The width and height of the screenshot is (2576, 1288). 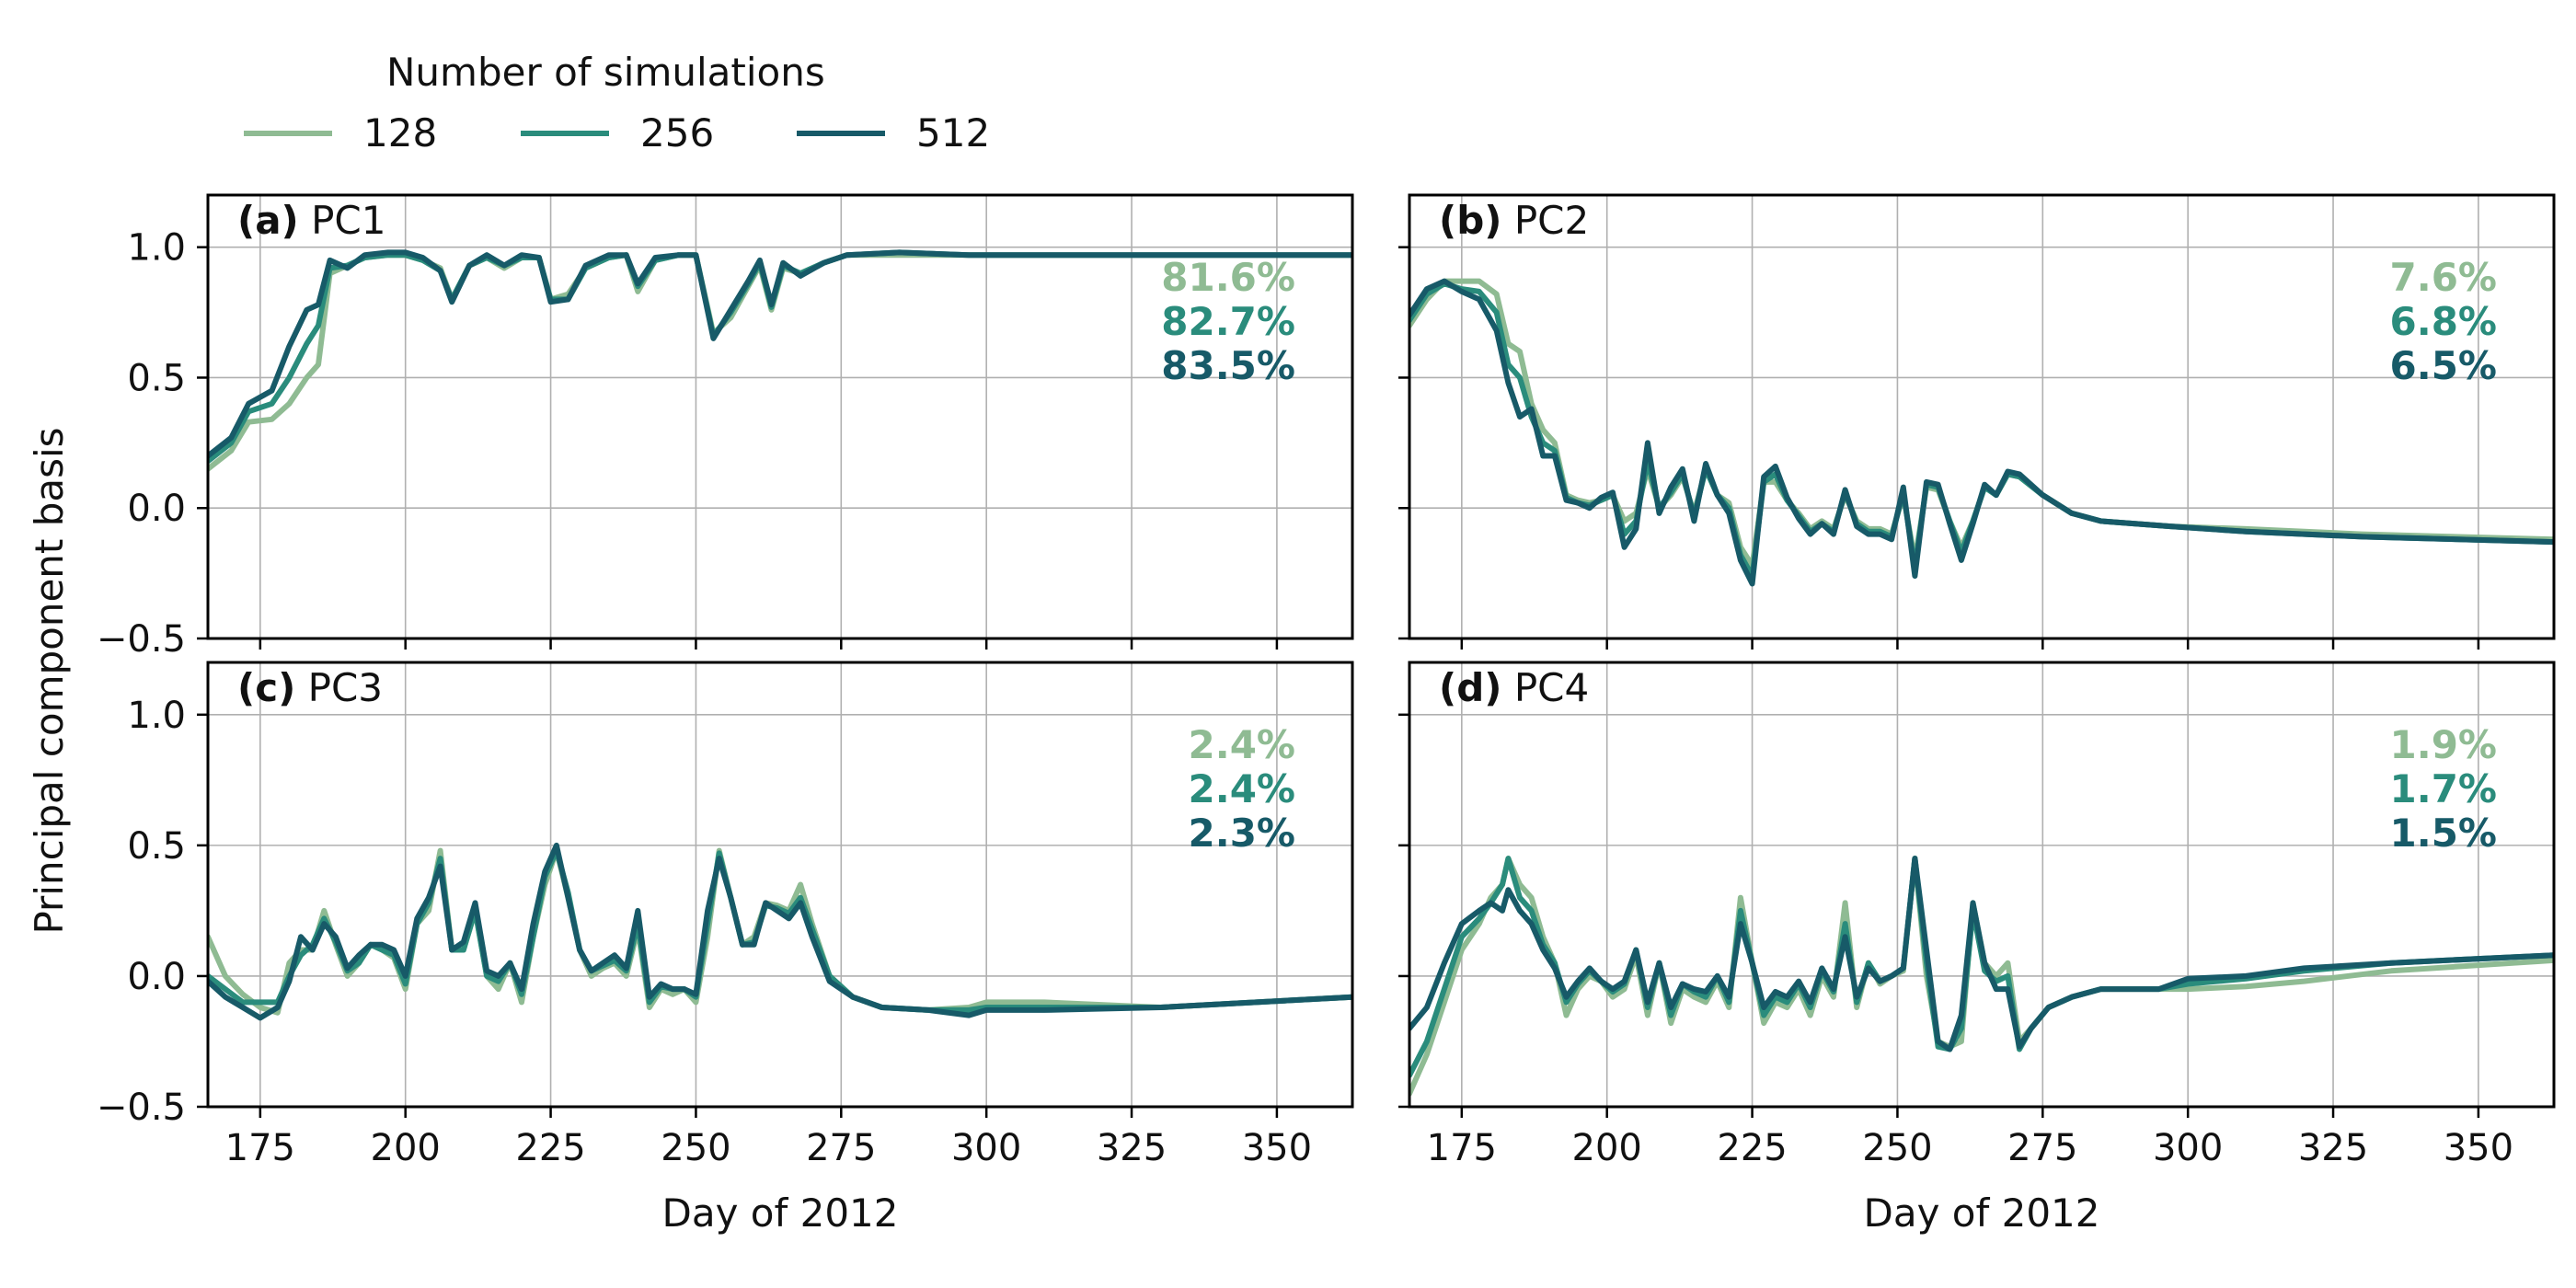 What do you see at coordinates (2443, 788) in the screenshot?
I see `explained-variance-256: 1.7%` at bounding box center [2443, 788].